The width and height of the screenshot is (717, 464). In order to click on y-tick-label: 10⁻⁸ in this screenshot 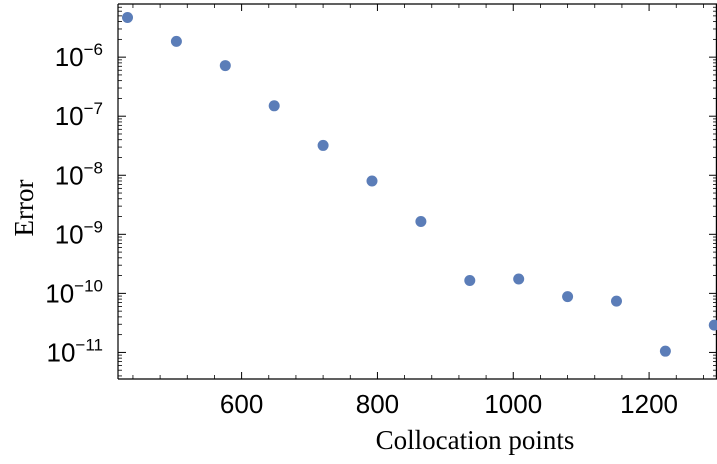, I will do `click(79, 174)`.